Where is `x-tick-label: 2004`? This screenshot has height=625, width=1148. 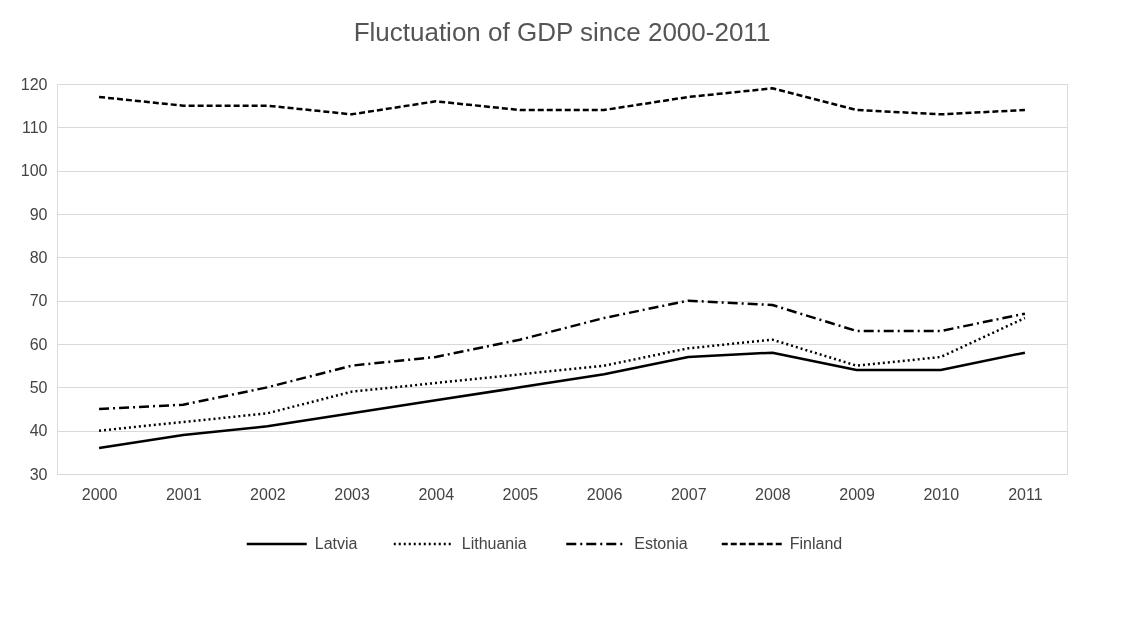 x-tick-label: 2004 is located at coordinates (436, 494).